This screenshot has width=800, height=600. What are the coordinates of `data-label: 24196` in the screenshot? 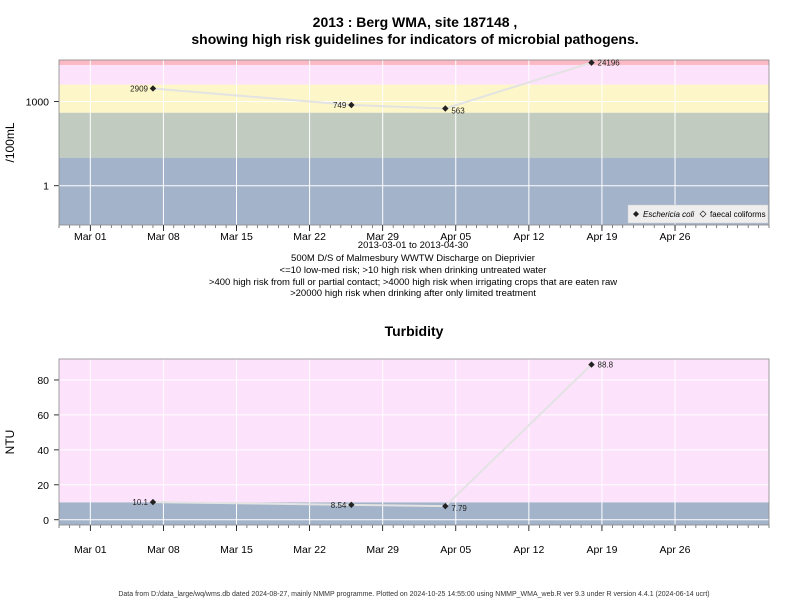 It's located at (609, 63).